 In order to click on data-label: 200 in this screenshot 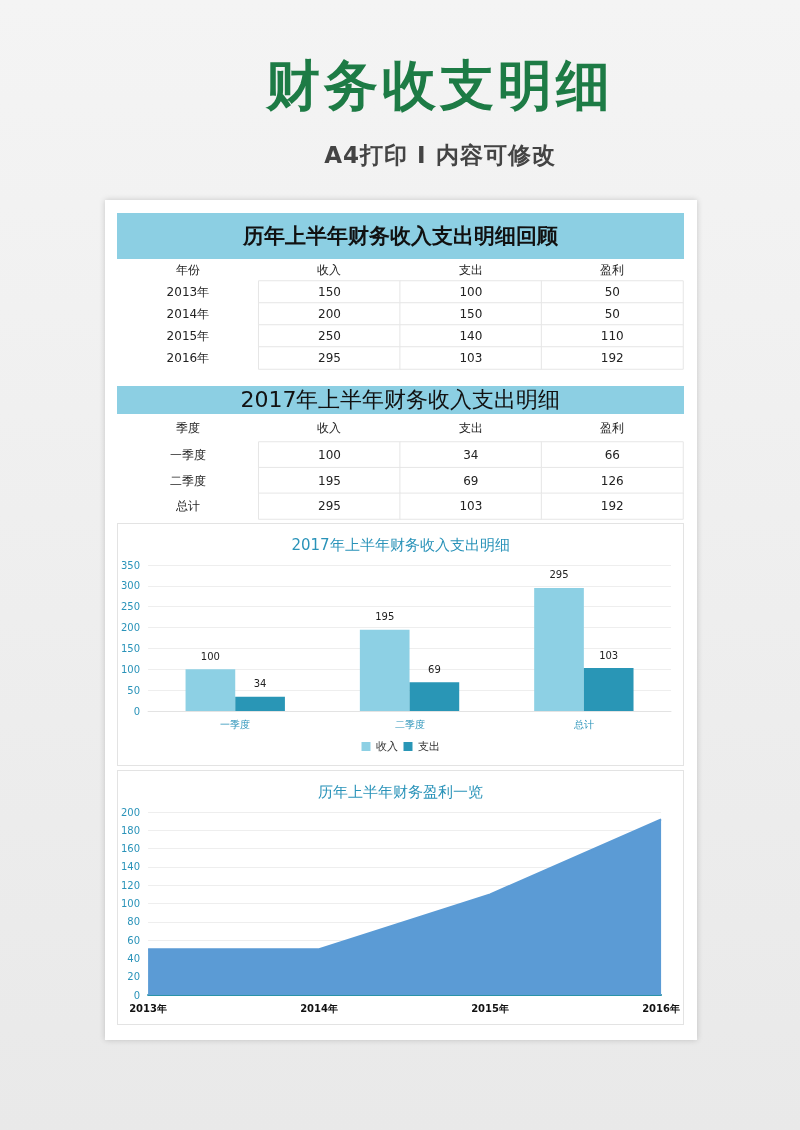, I will do `click(329, 314)`.